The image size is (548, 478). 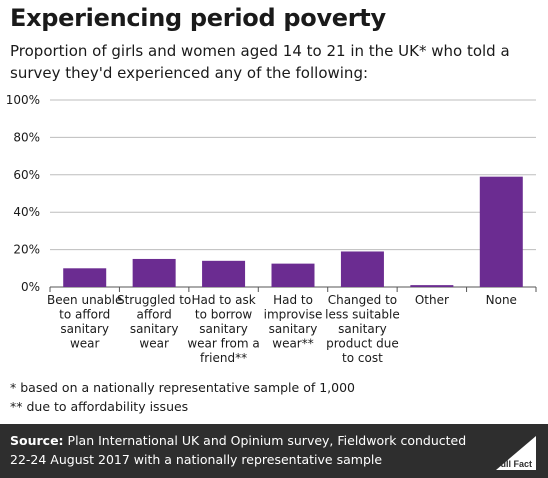 What do you see at coordinates (23, 100) in the screenshot?
I see `y-tick-label: 100%` at bounding box center [23, 100].